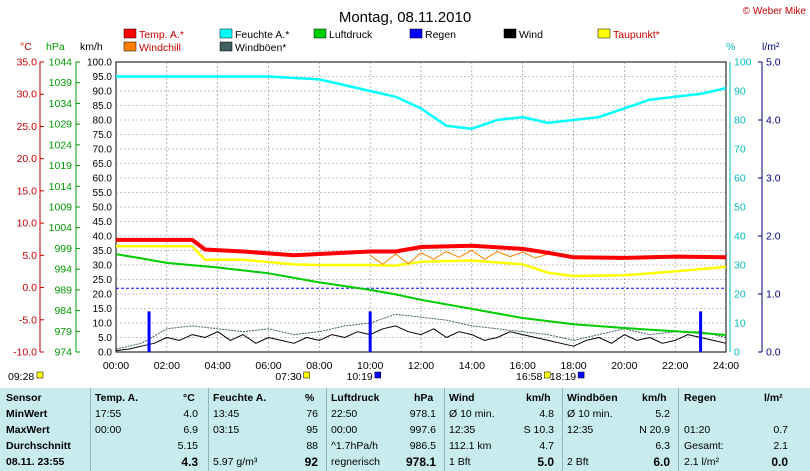 This screenshot has width=810, height=471. Describe the element at coordinates (61, 63) in the screenshot. I see `pressure-tick-label: 1044` at that location.